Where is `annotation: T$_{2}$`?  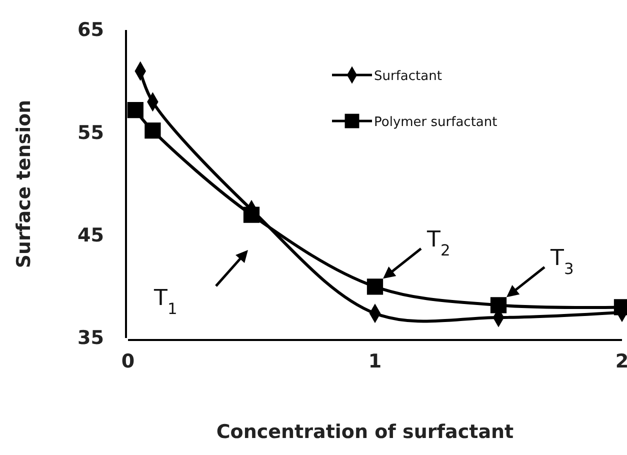
annotation: T$_{2}$ is located at coordinates (438, 244).